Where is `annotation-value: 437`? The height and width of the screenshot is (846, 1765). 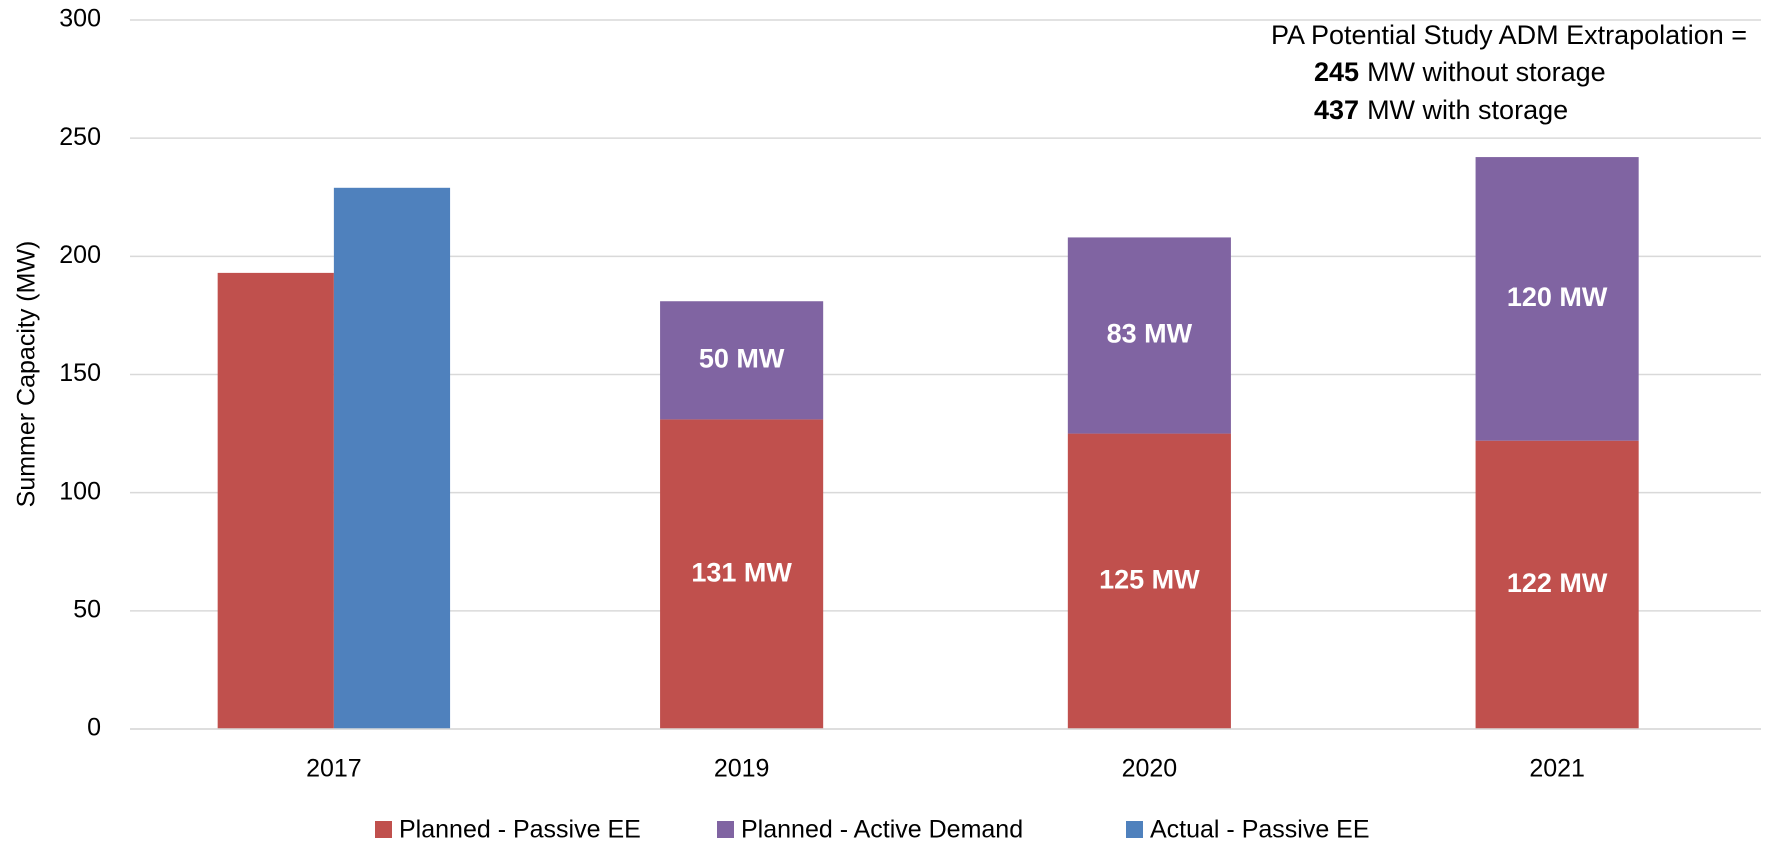
annotation-value: 437 is located at coordinates (1336, 110).